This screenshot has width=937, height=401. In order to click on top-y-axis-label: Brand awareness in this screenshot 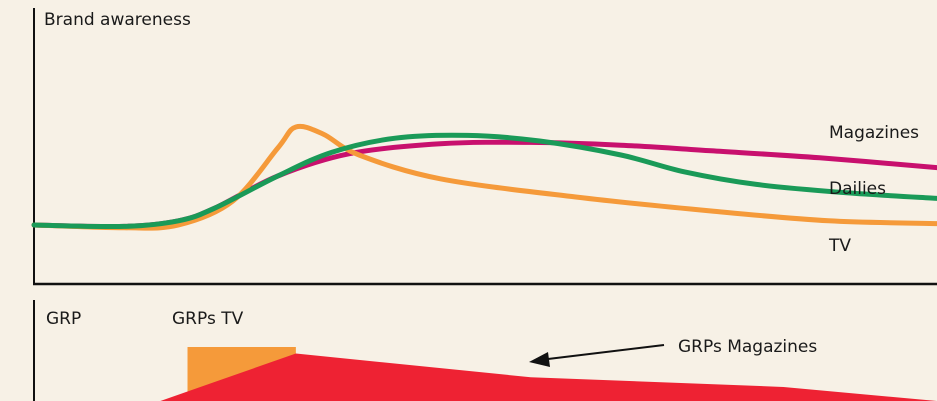, I will do `click(117, 20)`.